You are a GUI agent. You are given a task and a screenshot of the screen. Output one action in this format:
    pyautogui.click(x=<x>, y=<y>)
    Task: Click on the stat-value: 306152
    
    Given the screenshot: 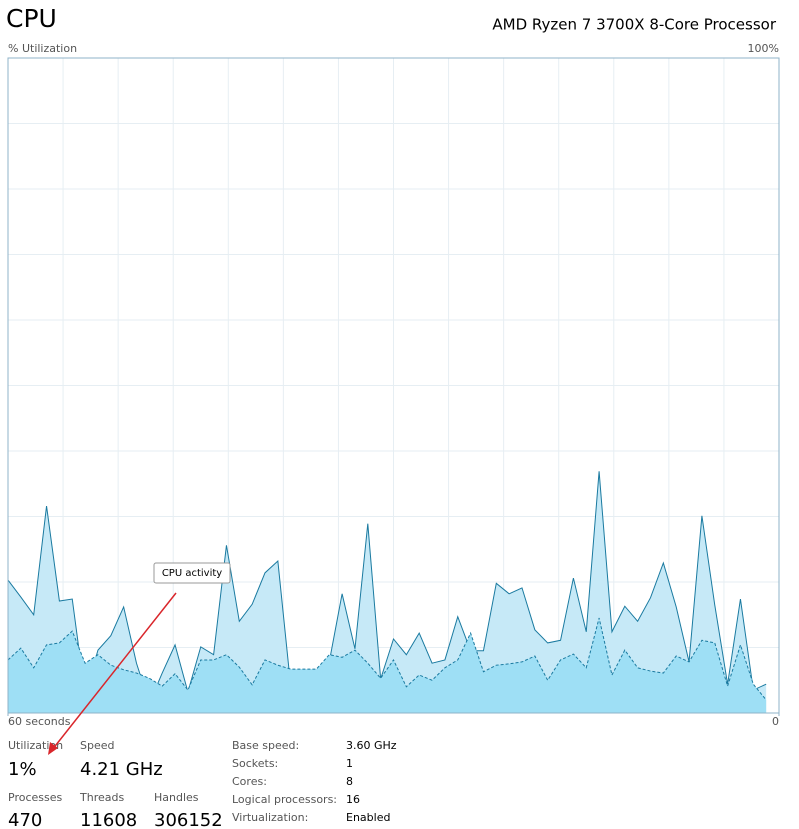 What is the action you would take?
    pyautogui.click(x=188, y=819)
    